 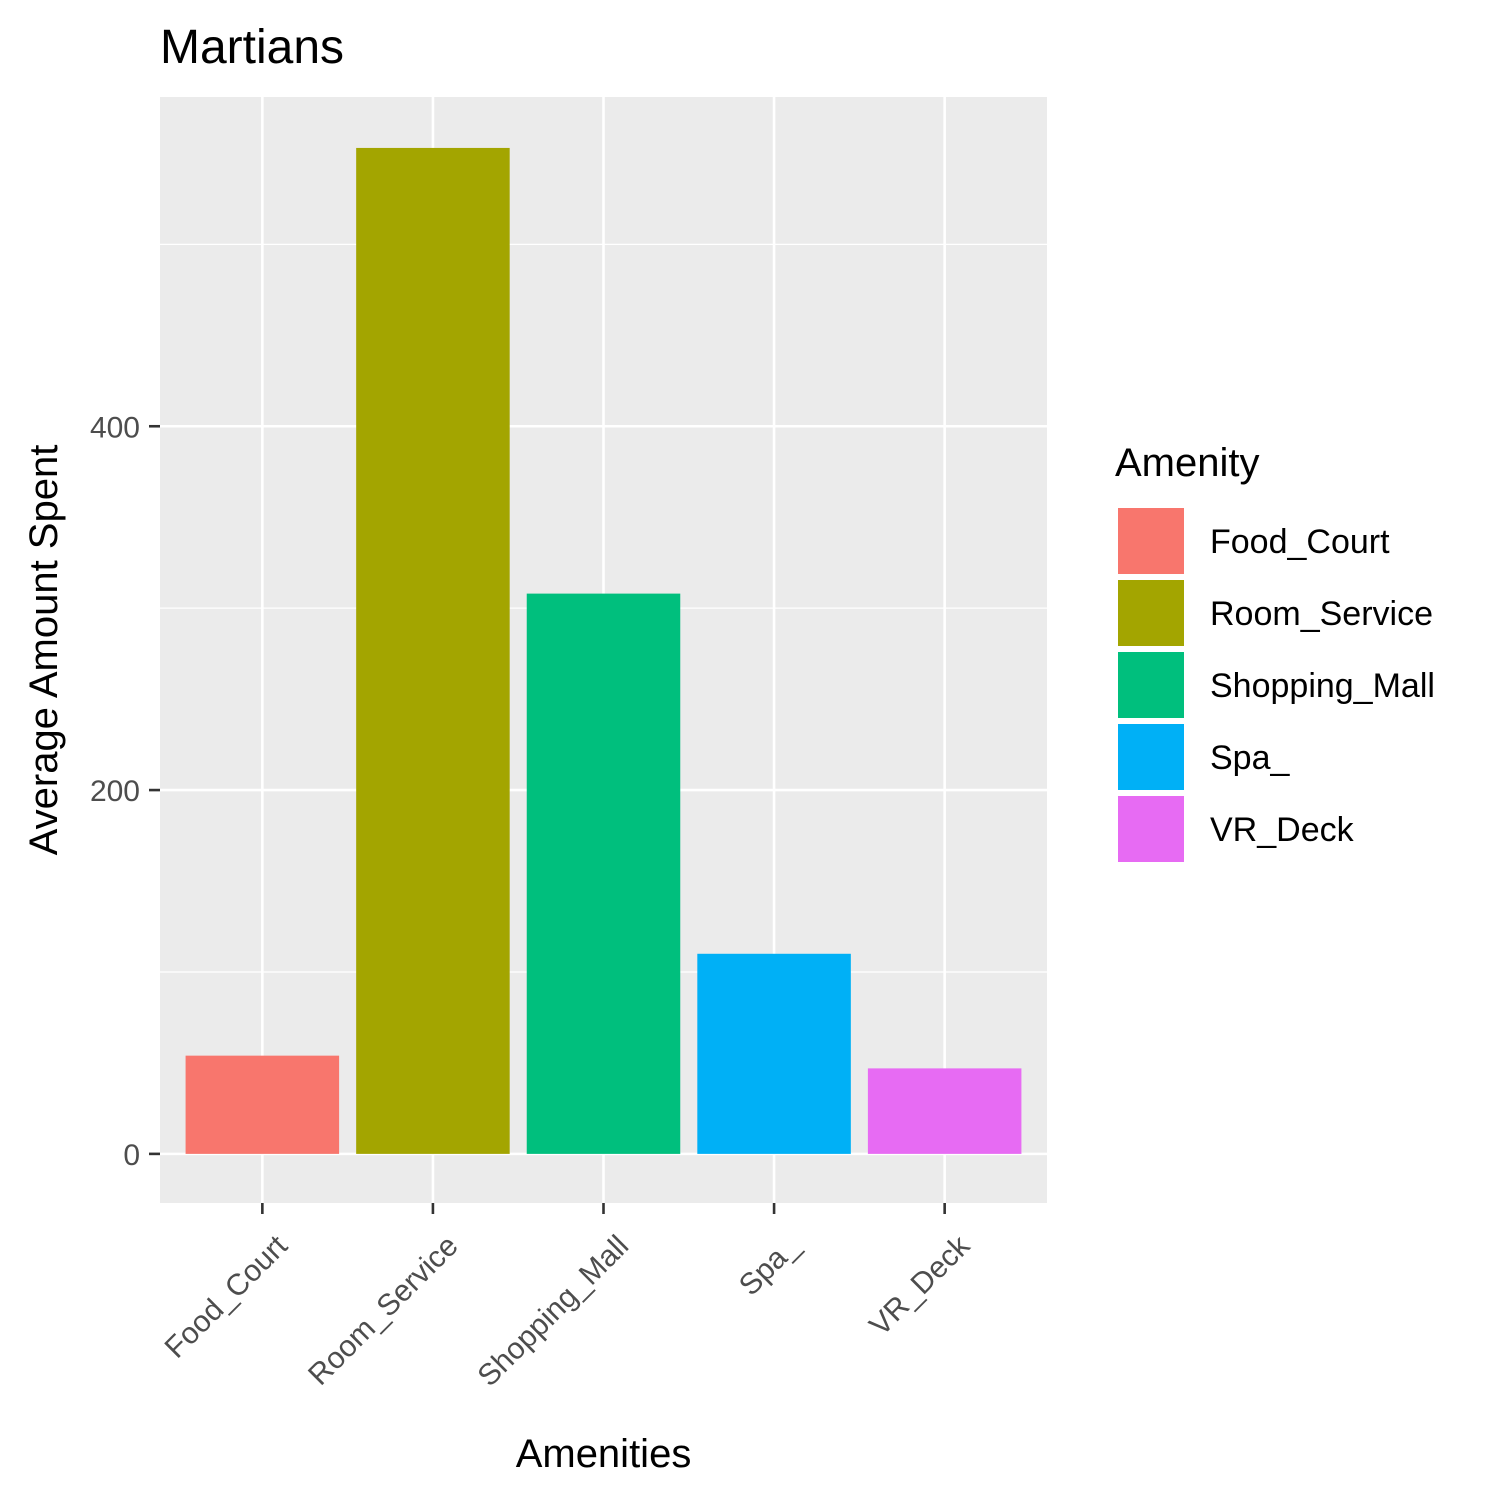 I want to click on x-tick-label: VR_Deck, so click(x=920, y=1286).